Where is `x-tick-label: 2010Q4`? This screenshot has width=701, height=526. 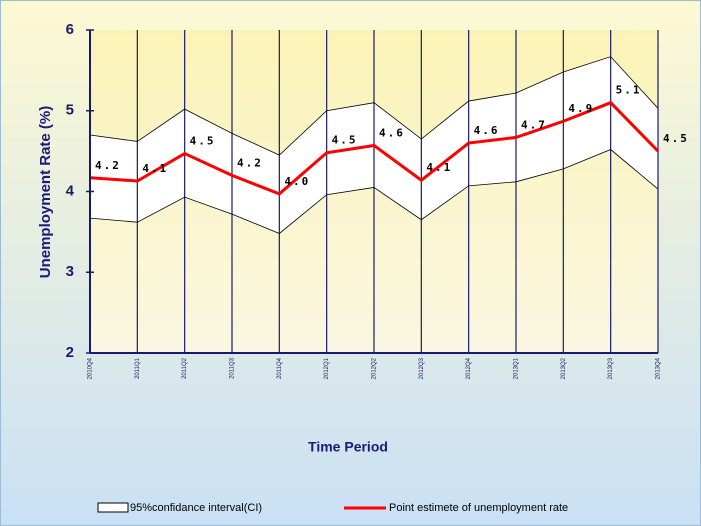
x-tick-label: 2010Q4 is located at coordinates (91, 368).